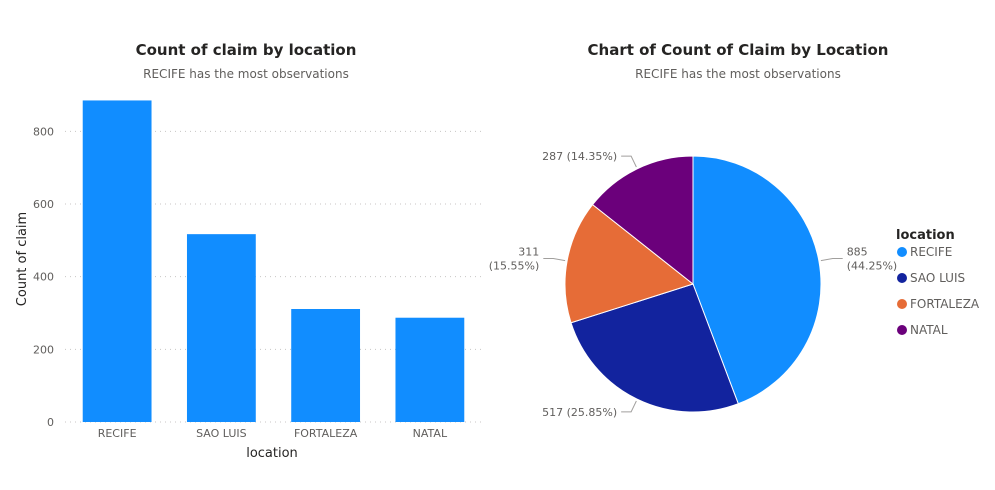  Describe the element at coordinates (246, 74) in the screenshot. I see `bar-chart-subtitle: RECIFE has the most observations` at that location.